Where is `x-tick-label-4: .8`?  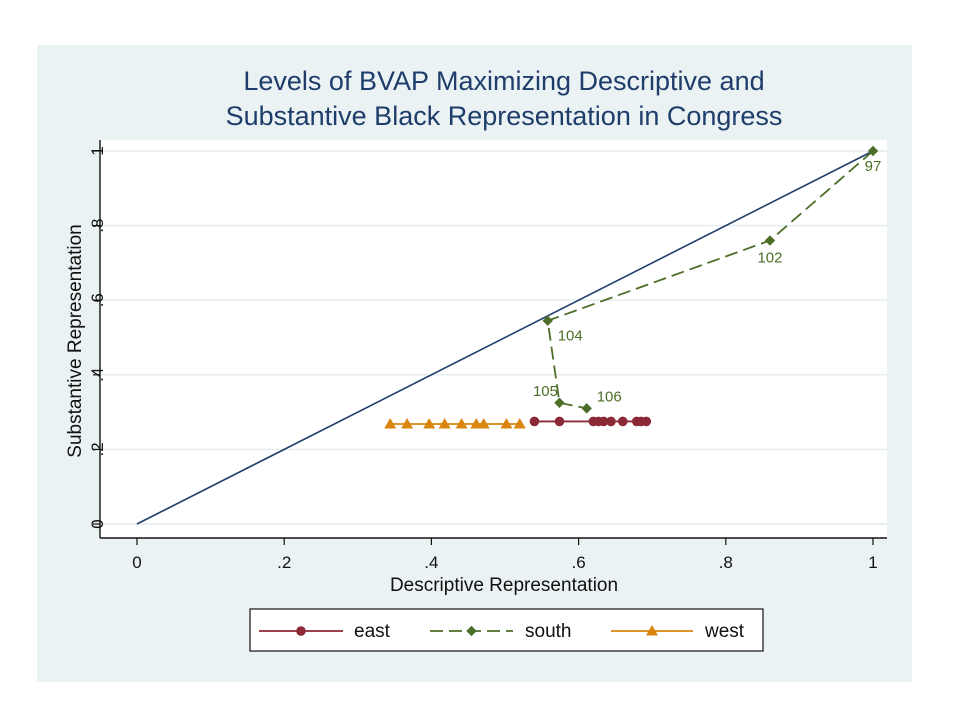
x-tick-label-4: .8 is located at coordinates (726, 562).